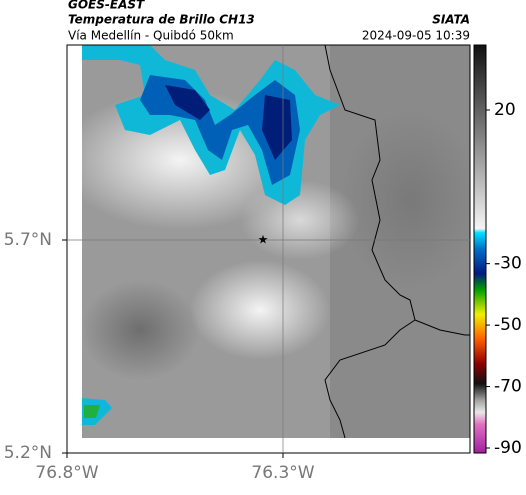 This screenshot has height=495, width=526. What do you see at coordinates (505, 110) in the screenshot?
I see `colorbar-label: 20` at bounding box center [505, 110].